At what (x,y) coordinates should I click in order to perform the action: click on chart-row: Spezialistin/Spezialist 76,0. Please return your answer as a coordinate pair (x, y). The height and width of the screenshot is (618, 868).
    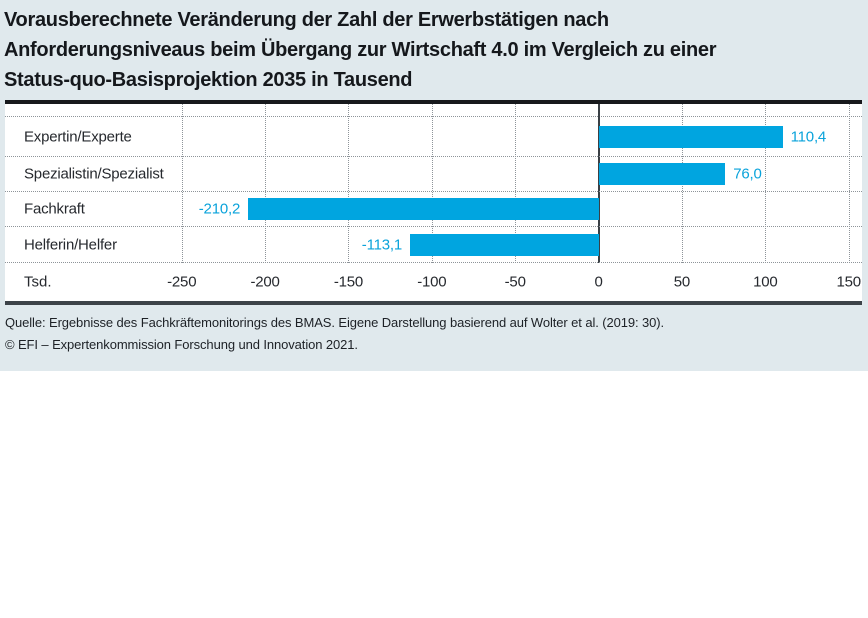
    Looking at the image, I should click on (433, 174).